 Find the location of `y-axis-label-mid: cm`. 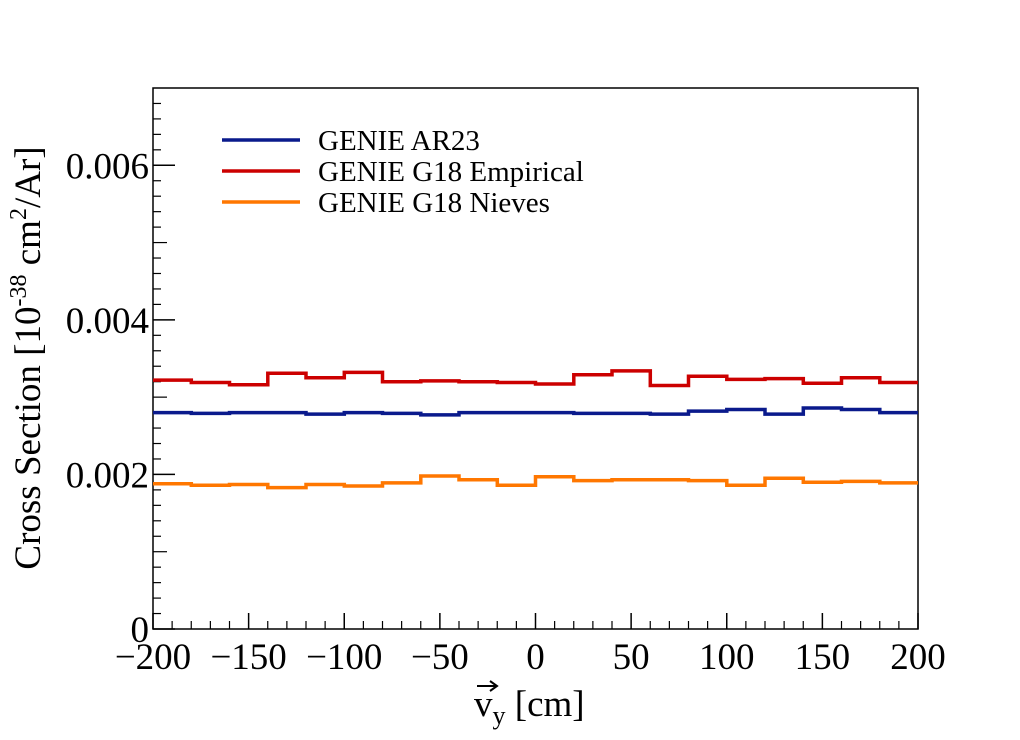

y-axis-label-mid: cm is located at coordinates (28, 247).